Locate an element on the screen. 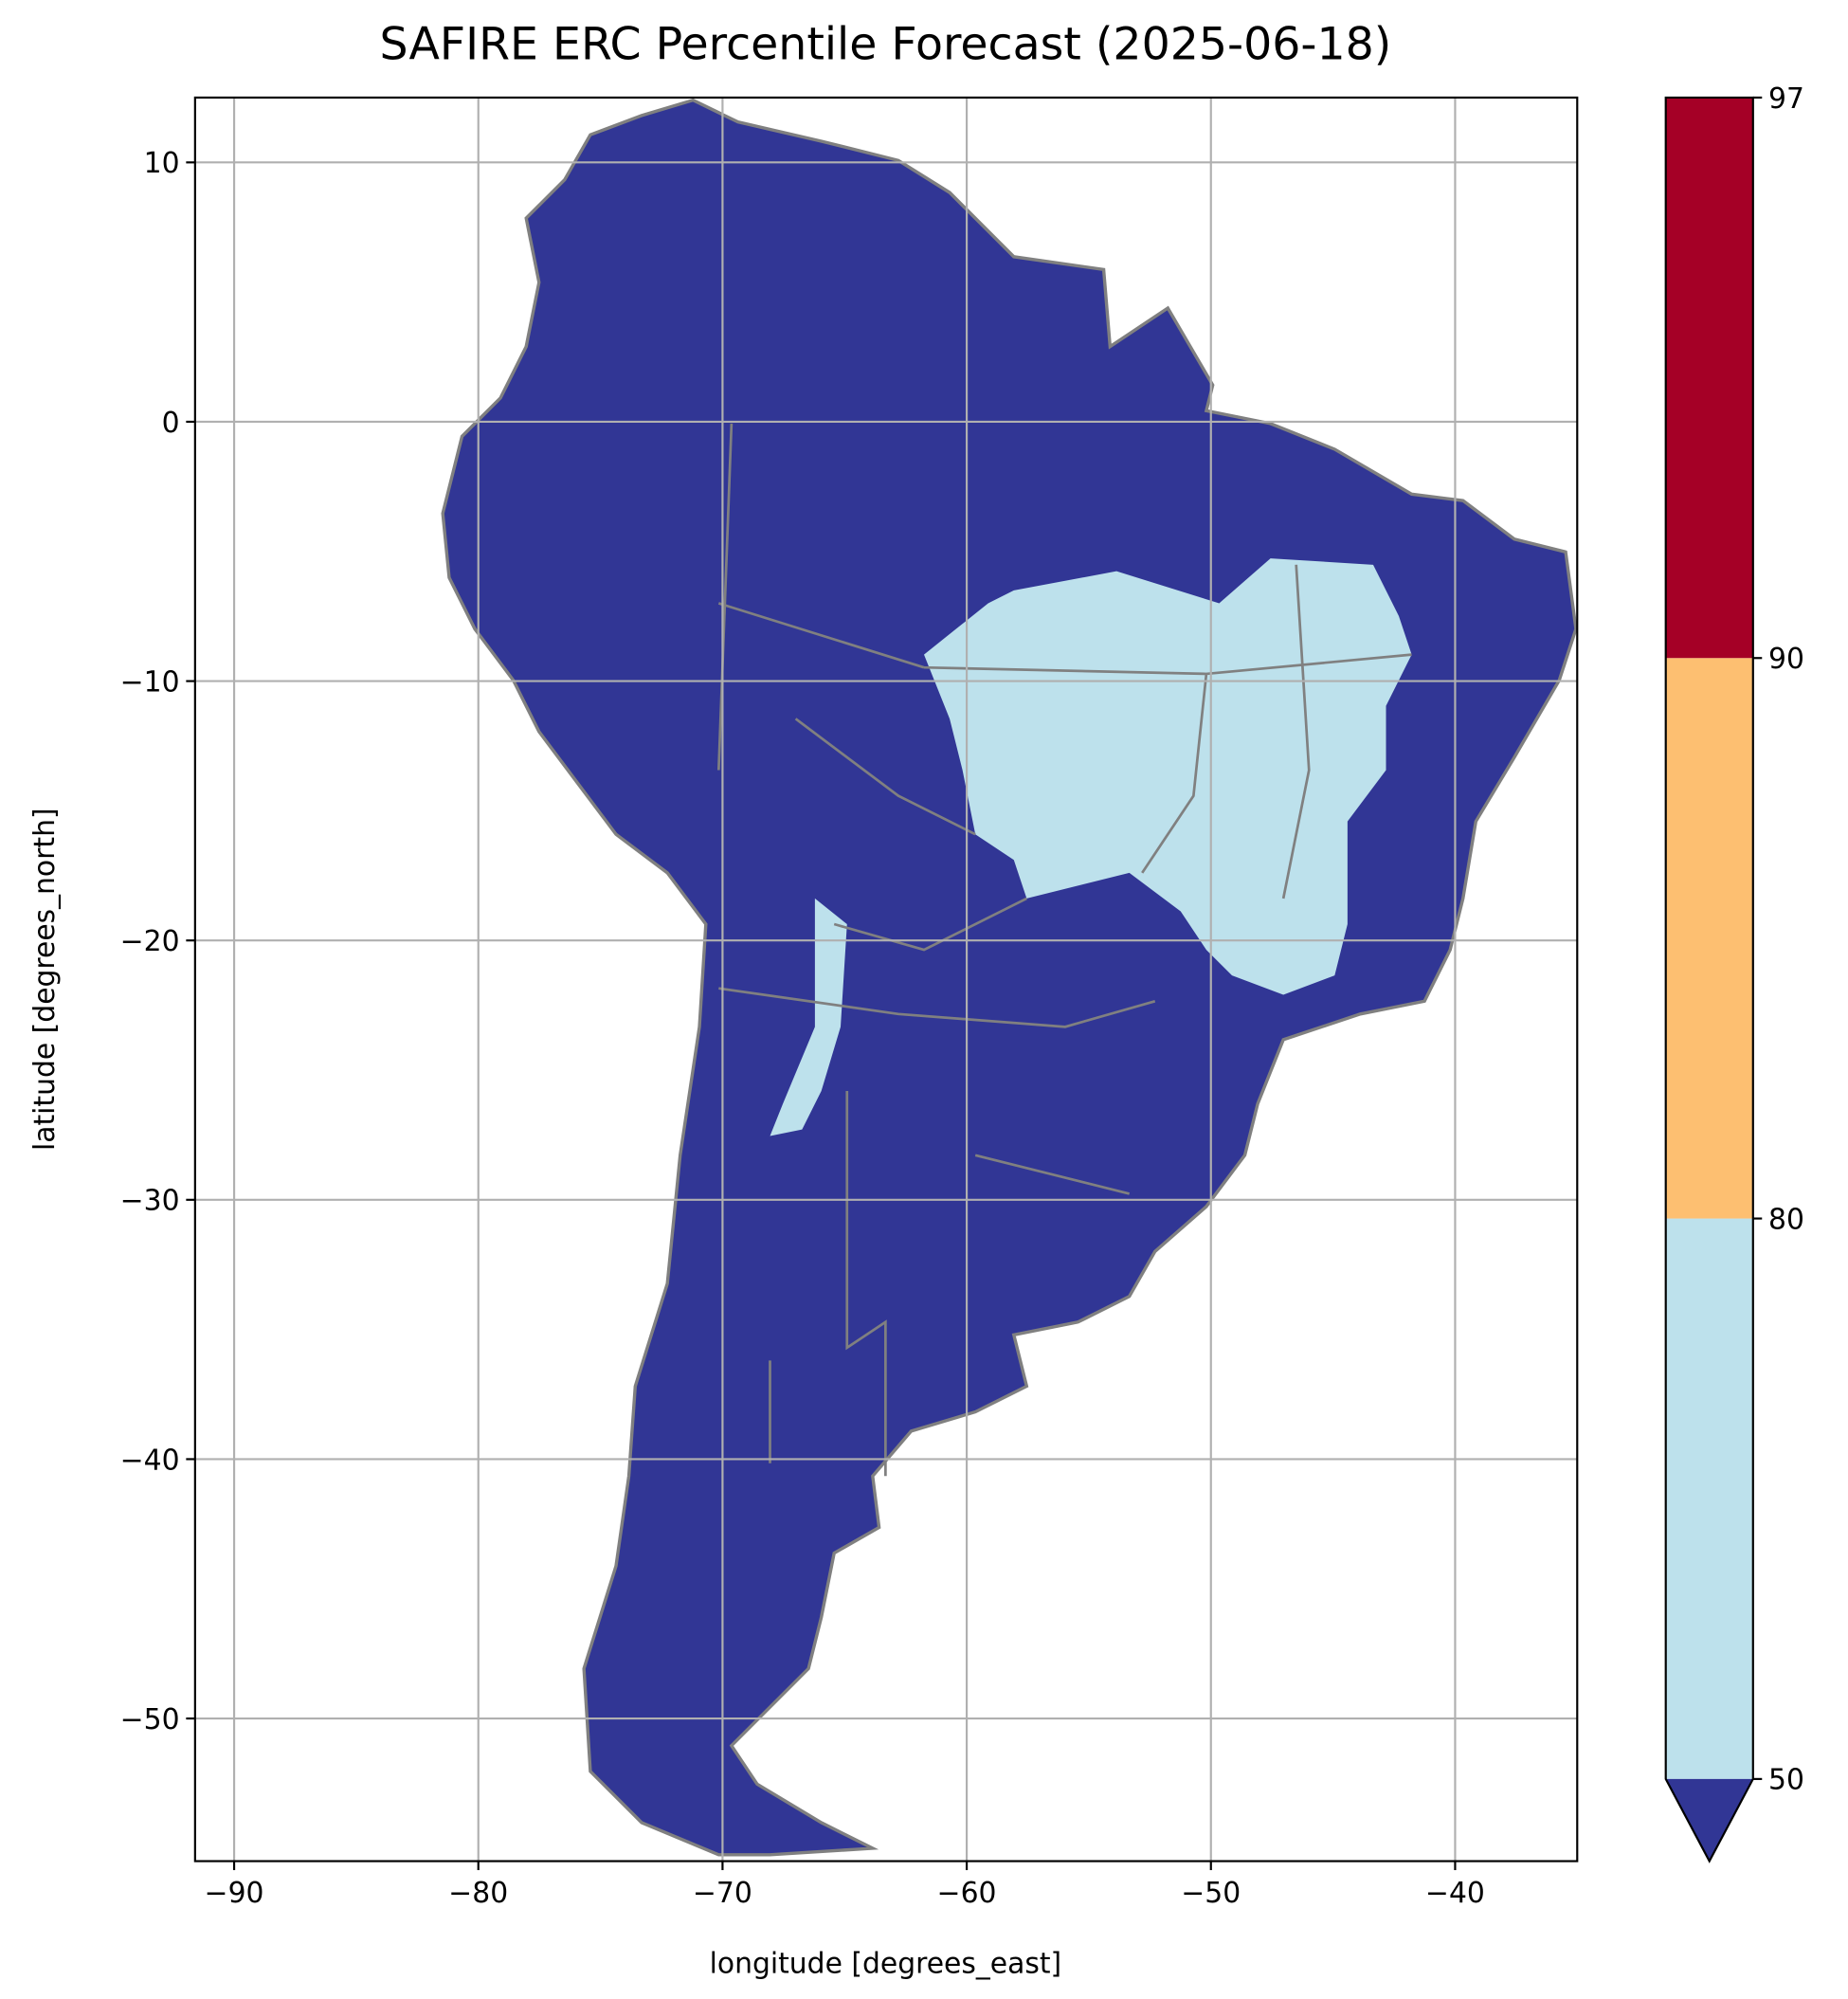 Image resolution: width=1848 pixels, height=1999 pixels. x-tick-label: −80 is located at coordinates (478, 1894).